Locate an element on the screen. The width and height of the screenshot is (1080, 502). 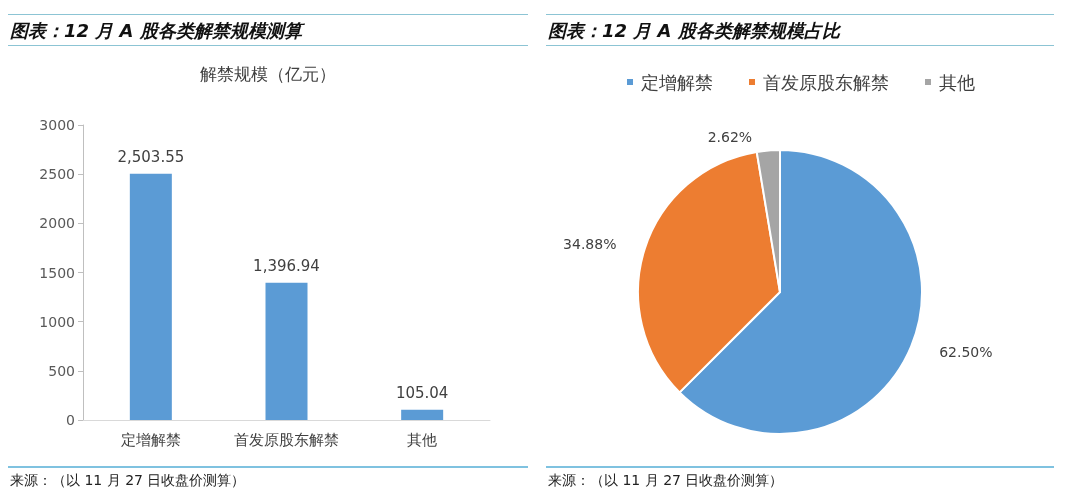
y-tick-label: 2000 is located at coordinates (57, 223).